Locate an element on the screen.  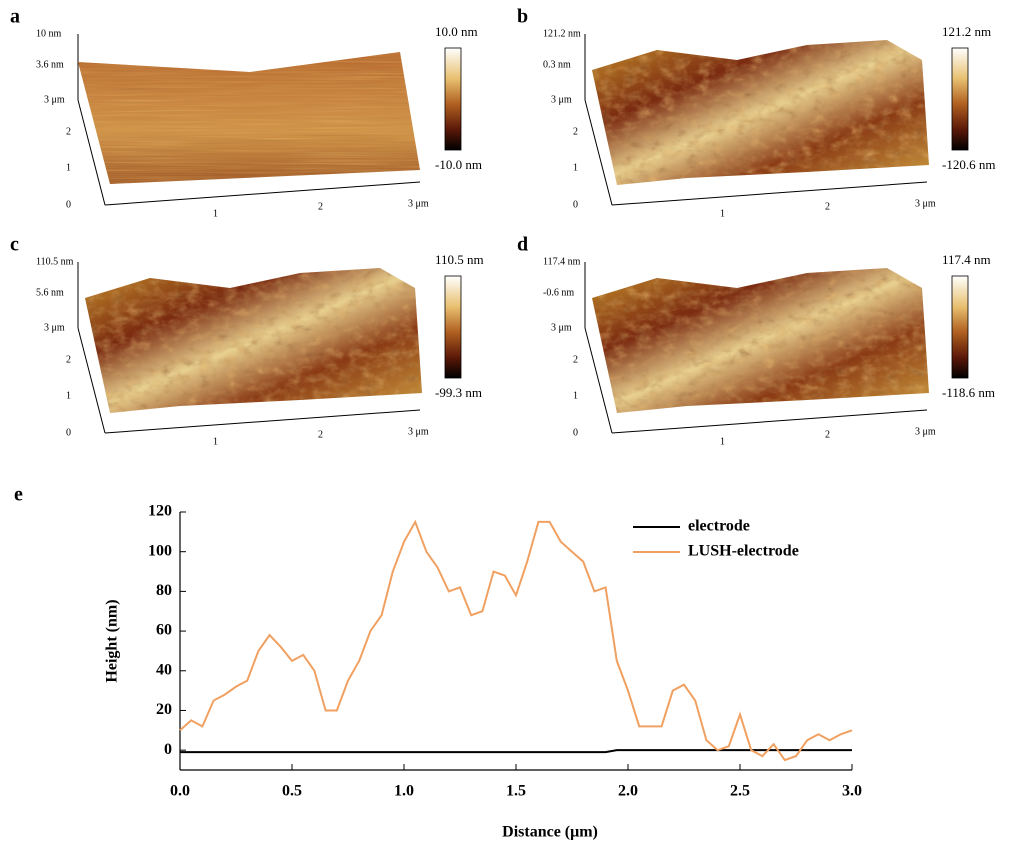
z-label: -0.6 nm is located at coordinates (558, 292).